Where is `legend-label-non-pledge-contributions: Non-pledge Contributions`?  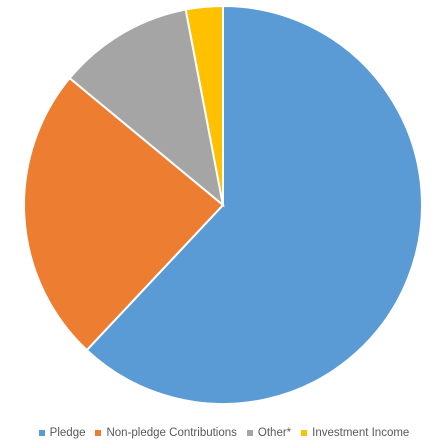 legend-label-non-pledge-contributions: Non-pledge Contributions is located at coordinates (171, 433).